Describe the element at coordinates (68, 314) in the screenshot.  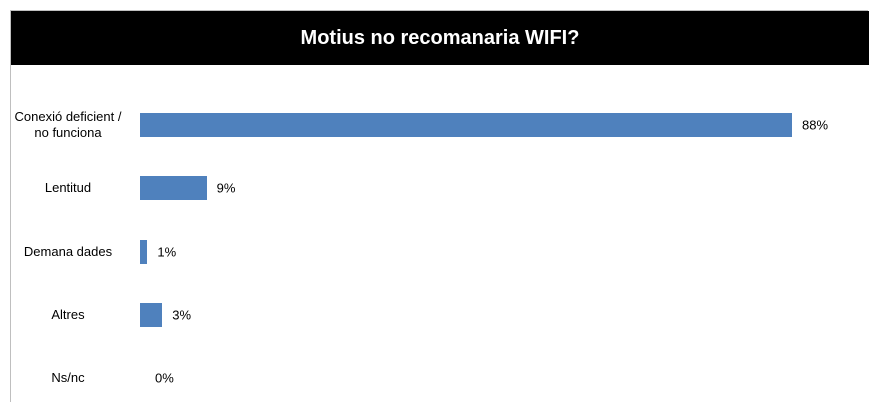
I see `category-label: Altres` at that location.